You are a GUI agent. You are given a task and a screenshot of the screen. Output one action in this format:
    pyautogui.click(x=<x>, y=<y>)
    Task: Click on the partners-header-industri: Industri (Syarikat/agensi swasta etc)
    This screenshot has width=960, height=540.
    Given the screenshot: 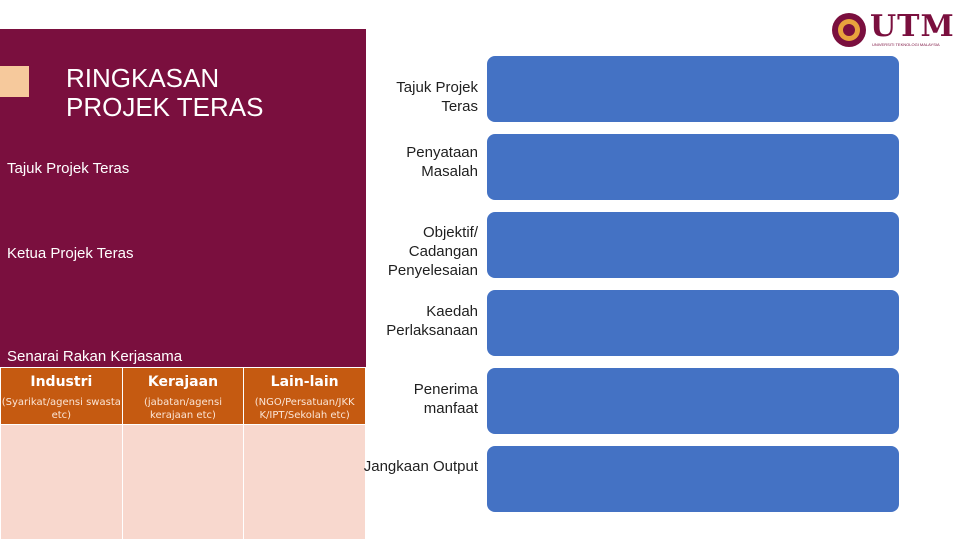 What is the action you would take?
    pyautogui.click(x=61, y=396)
    